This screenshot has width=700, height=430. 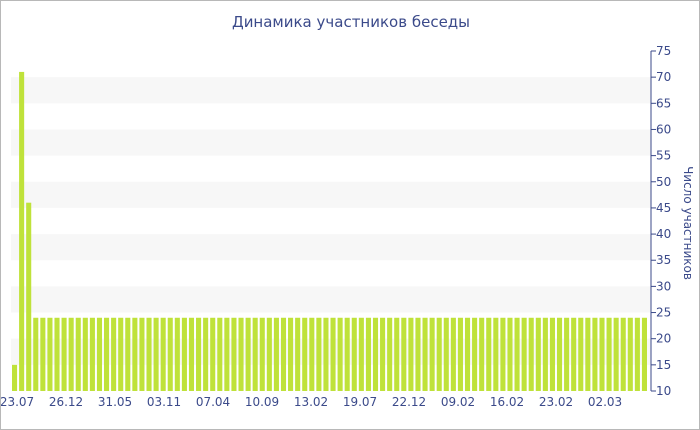 I want to click on y-tick-label: 45, so click(x=663, y=208).